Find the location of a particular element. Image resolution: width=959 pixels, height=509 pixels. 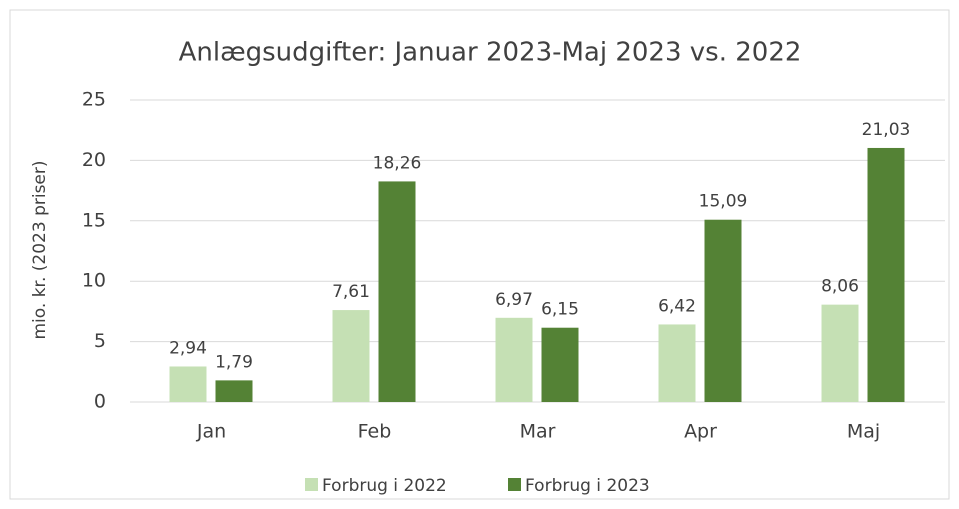

x-tick-label: Jan is located at coordinates (211, 432).